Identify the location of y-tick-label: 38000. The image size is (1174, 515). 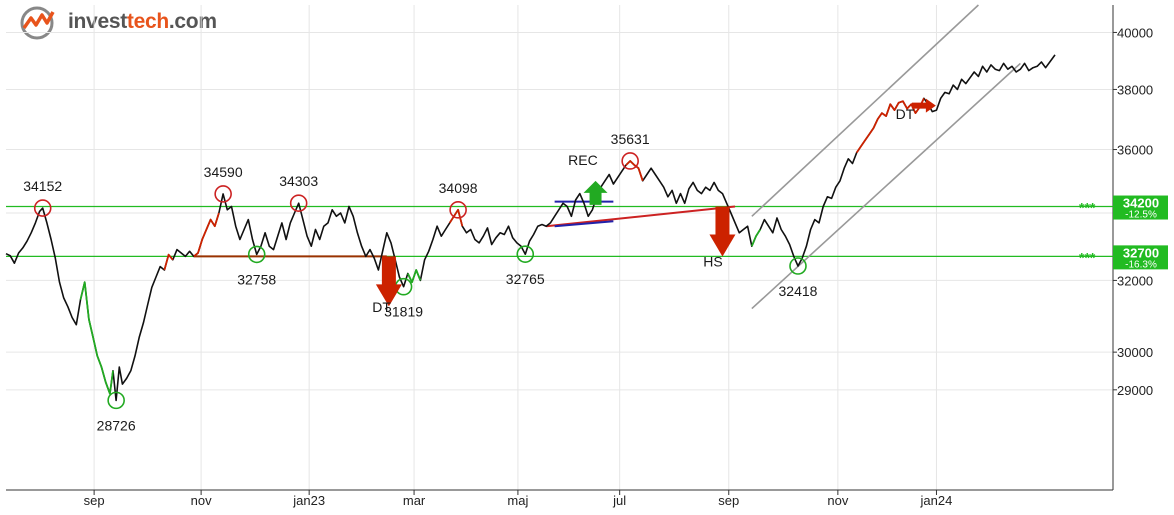
(1135, 89).